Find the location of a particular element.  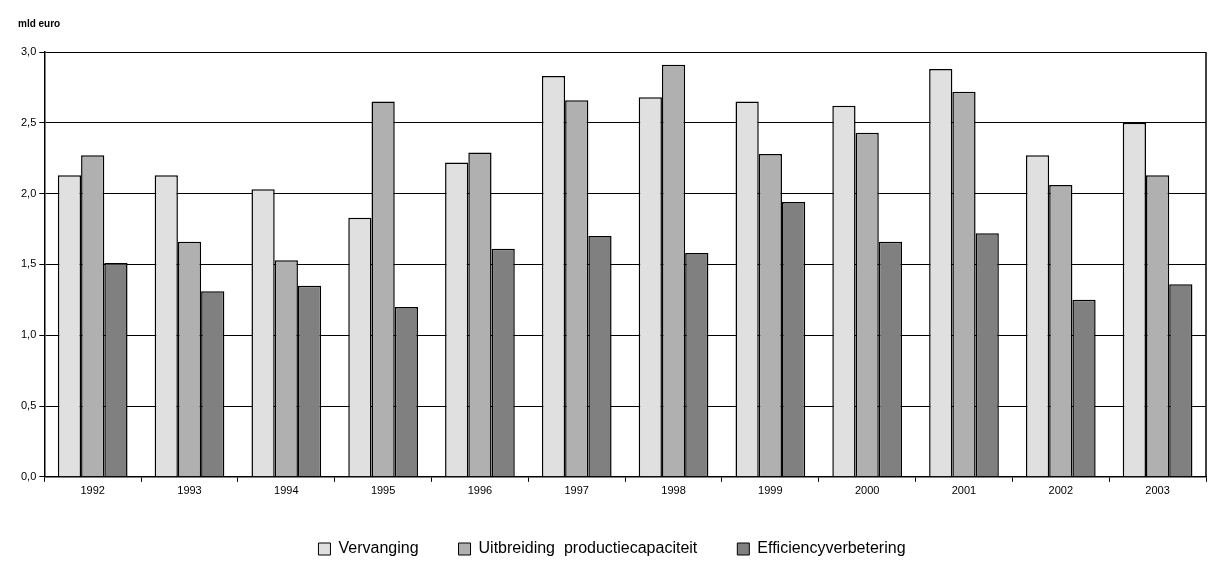

y-tick-label: 3,0 is located at coordinates (28, 51).